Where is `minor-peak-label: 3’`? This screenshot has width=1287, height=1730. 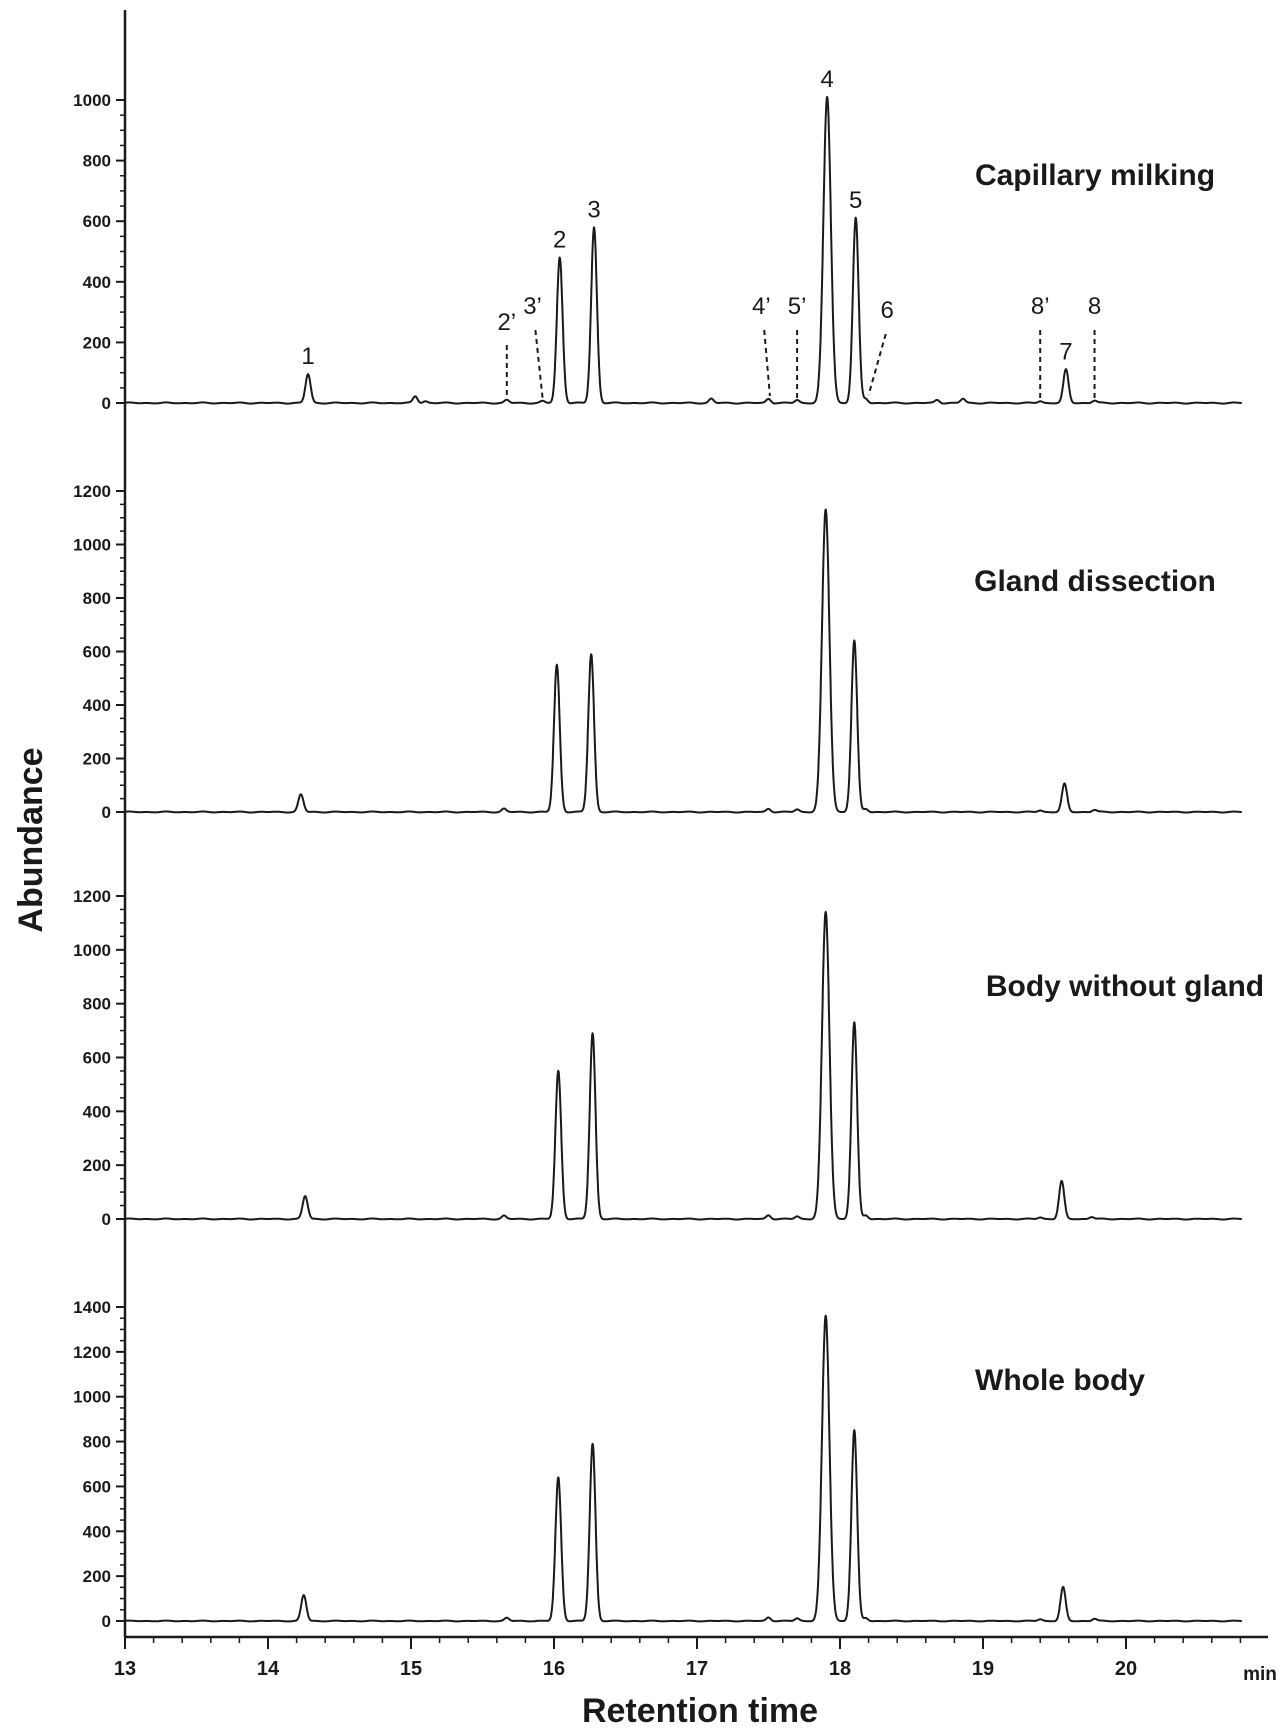 minor-peak-label: 3’ is located at coordinates (532, 306).